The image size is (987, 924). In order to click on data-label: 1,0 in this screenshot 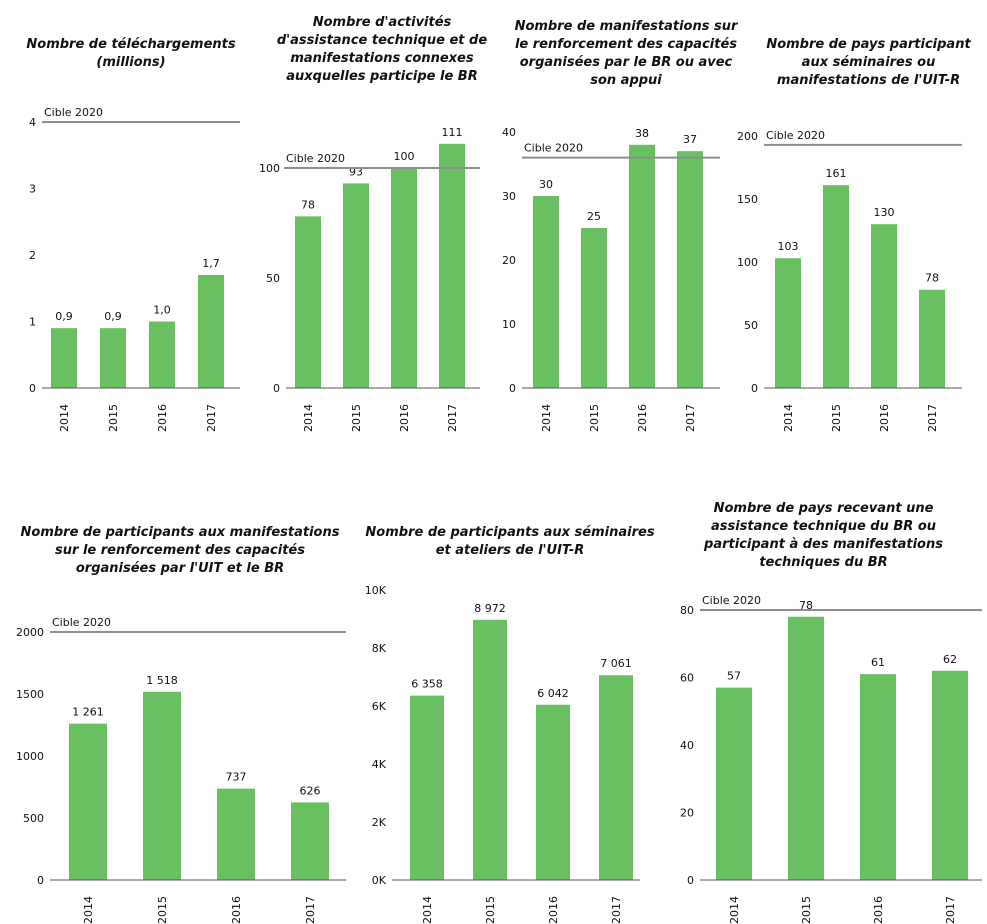, I will do `click(162, 310)`.